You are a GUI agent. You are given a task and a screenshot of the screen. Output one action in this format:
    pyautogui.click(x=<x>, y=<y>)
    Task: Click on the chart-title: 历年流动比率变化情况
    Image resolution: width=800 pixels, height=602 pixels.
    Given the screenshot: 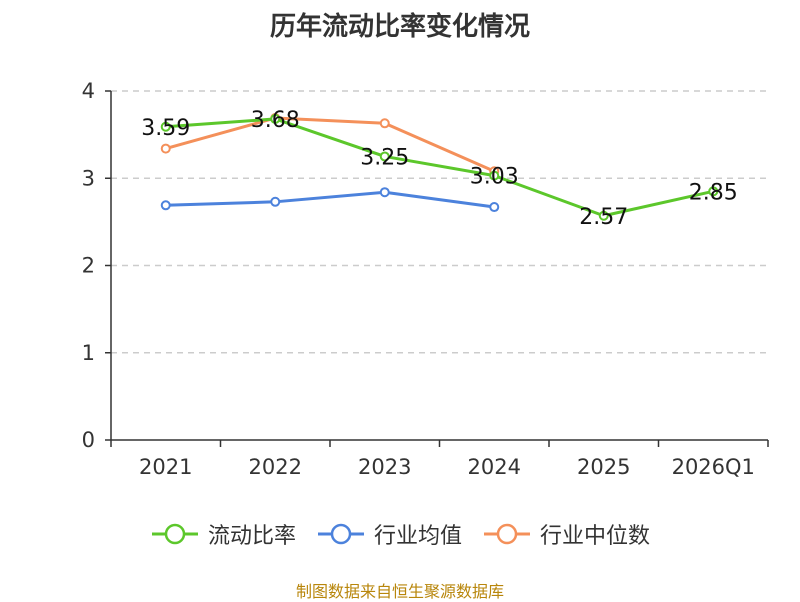 What is the action you would take?
    pyautogui.click(x=399, y=27)
    